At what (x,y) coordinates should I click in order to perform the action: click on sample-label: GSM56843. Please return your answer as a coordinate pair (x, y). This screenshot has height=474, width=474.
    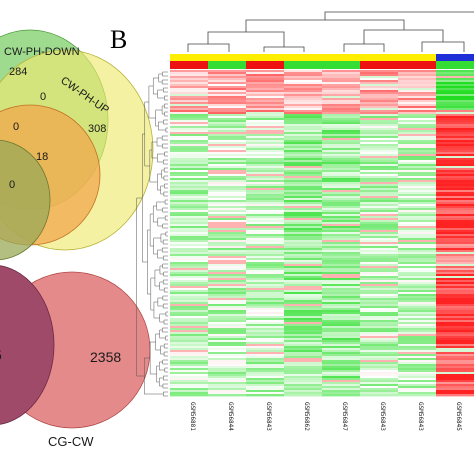
    Looking at the image, I should click on (268, 416).